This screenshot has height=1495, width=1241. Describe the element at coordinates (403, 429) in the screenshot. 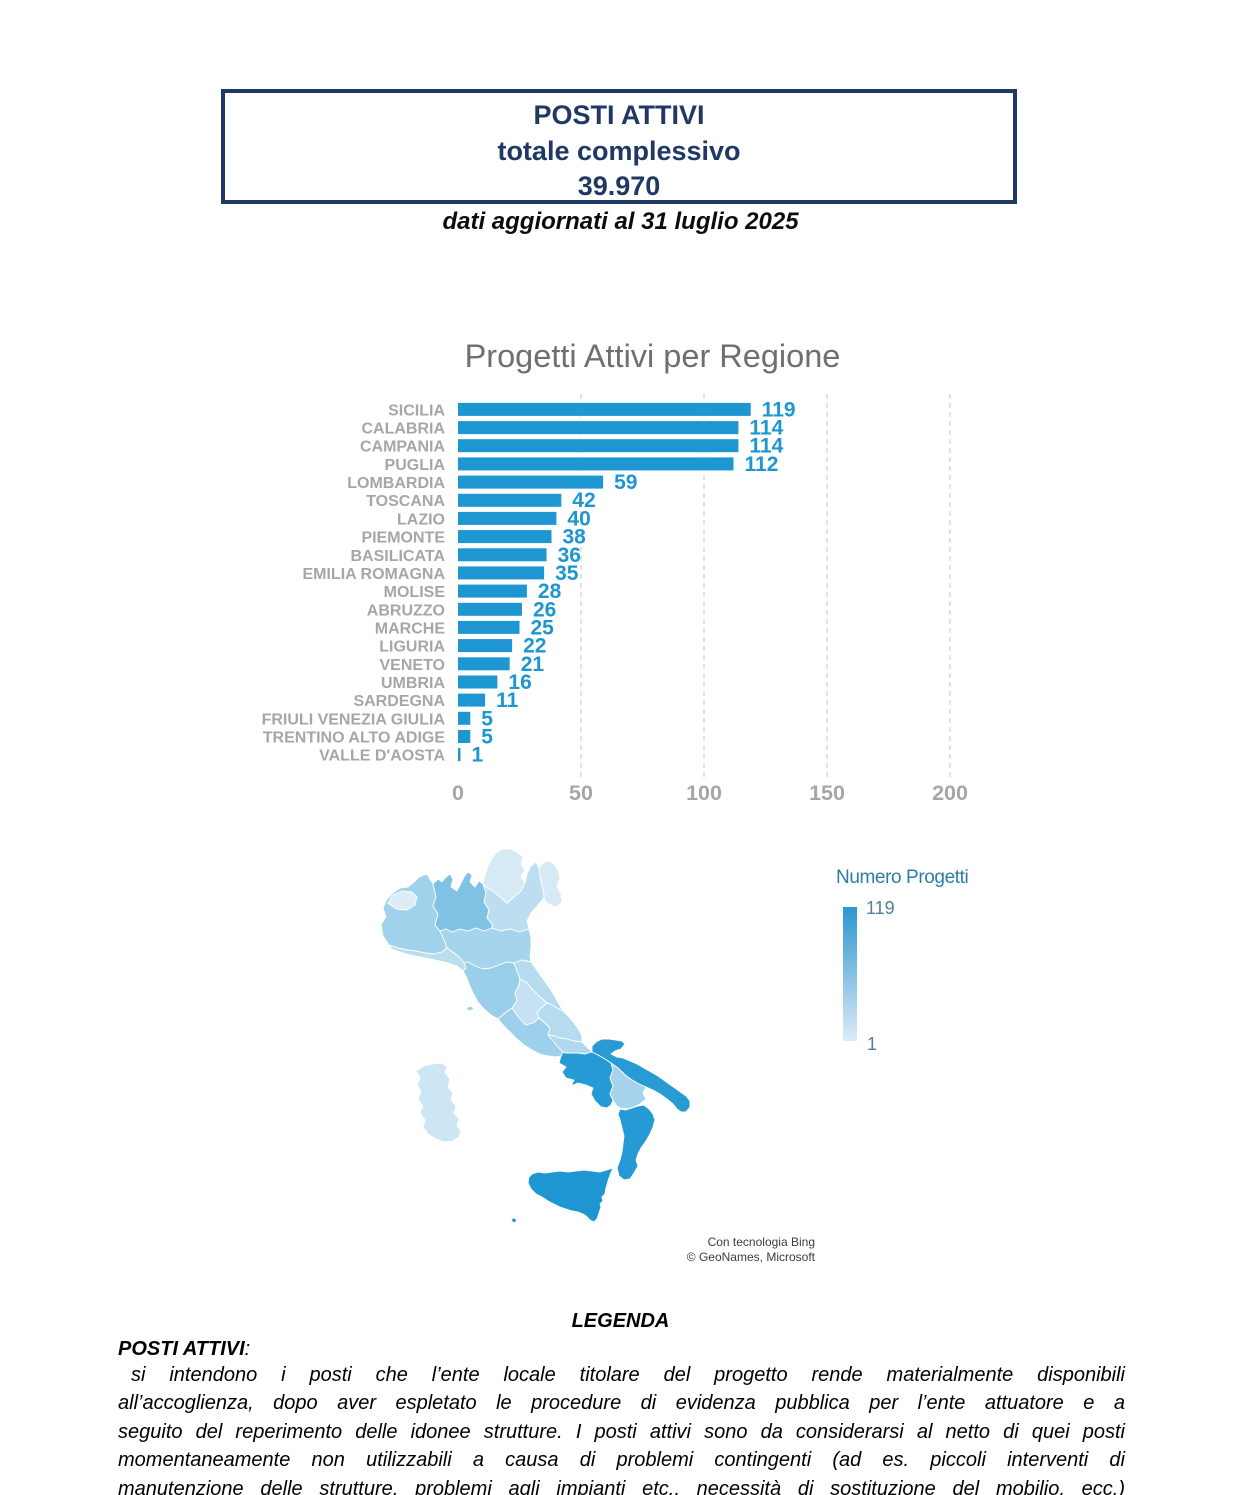

I see `svg-text: CALABRIA` at that location.